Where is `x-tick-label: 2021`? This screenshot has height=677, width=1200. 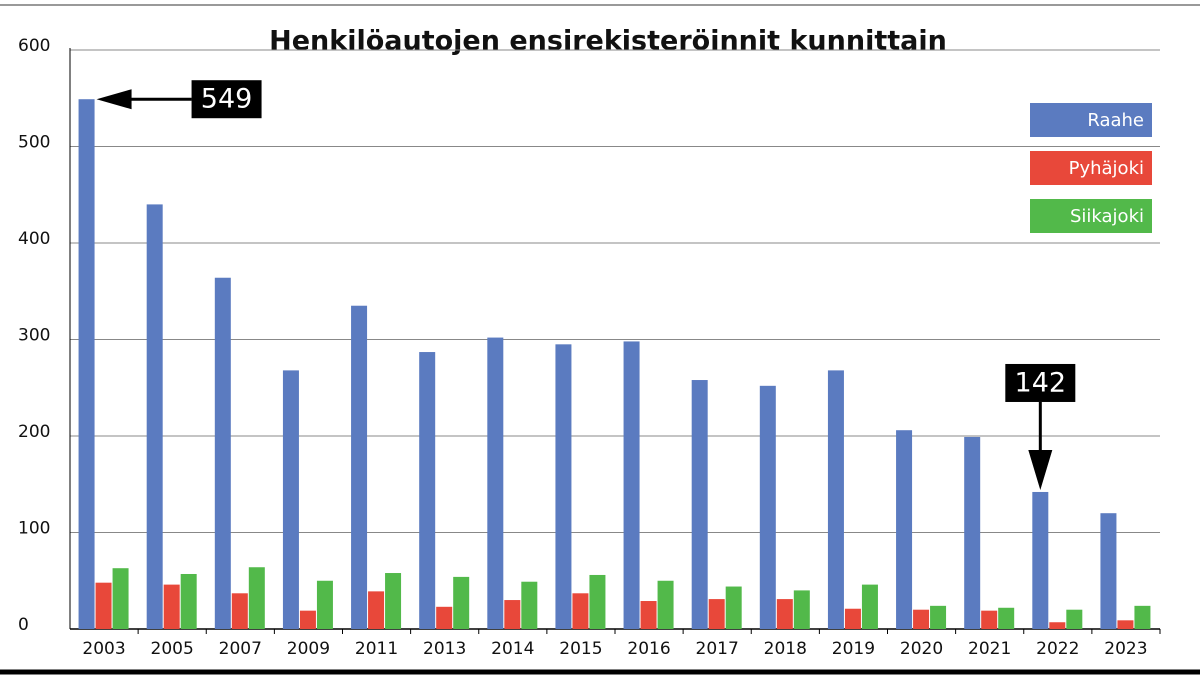 x-tick-label: 2021 is located at coordinates (989, 649).